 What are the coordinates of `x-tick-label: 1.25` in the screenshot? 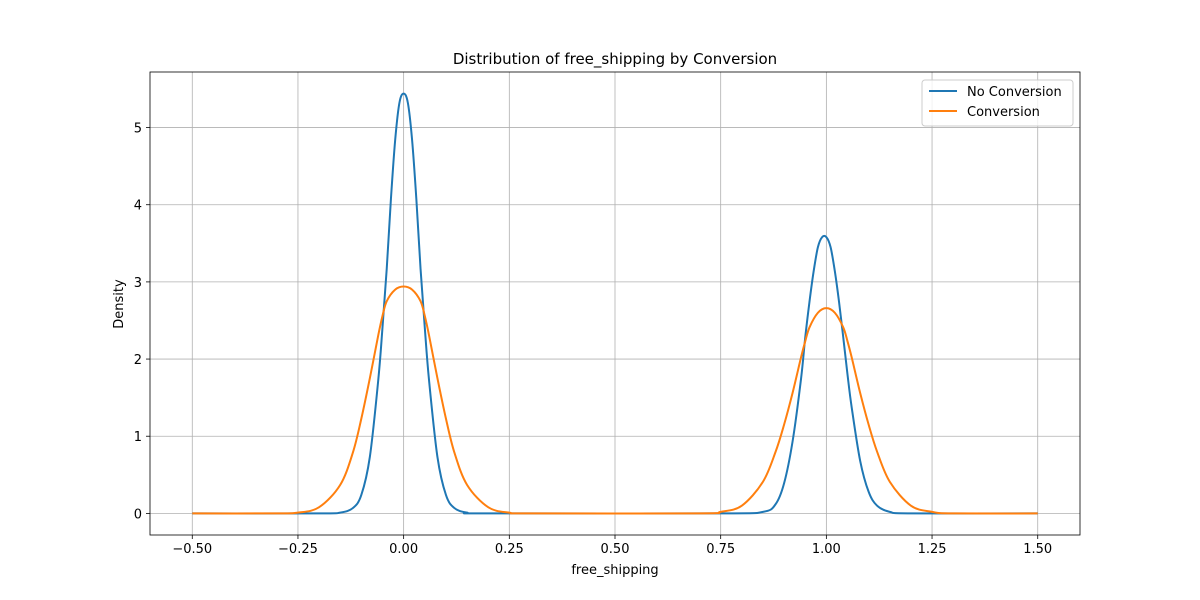 It's located at (932, 549).